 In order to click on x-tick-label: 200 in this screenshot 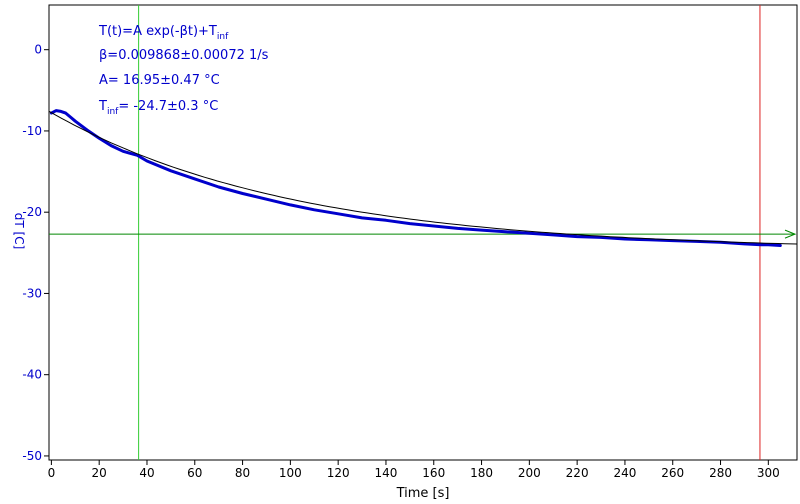, I will do `click(529, 473)`.